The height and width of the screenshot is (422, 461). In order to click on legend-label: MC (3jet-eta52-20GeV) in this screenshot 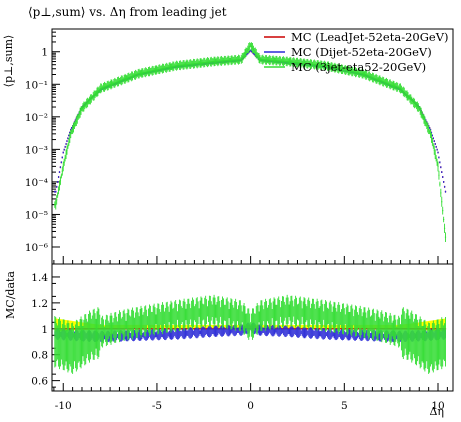, I will do `click(358, 67)`.